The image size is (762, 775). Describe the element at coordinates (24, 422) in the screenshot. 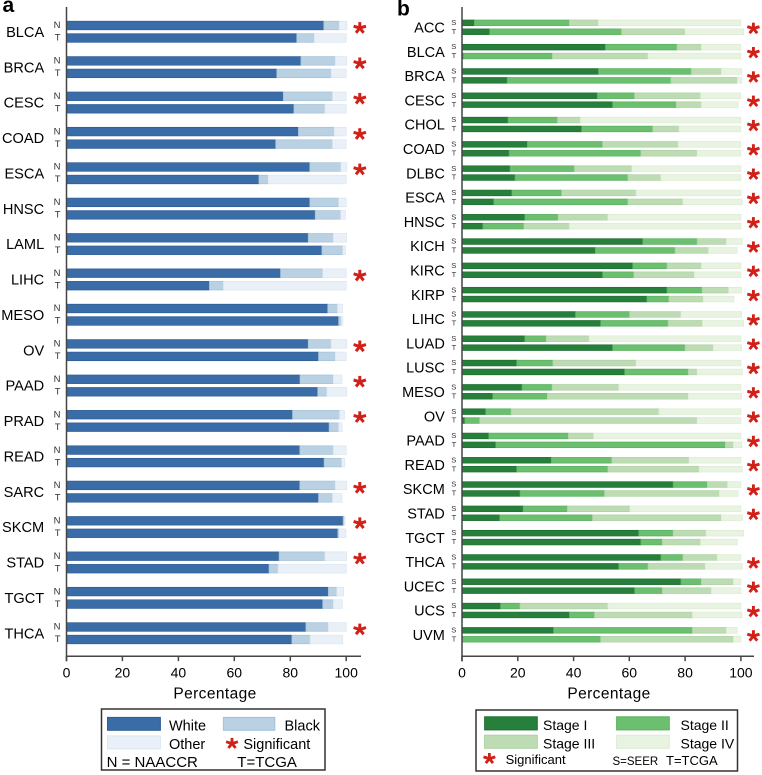

I see `svg-text: PRAD` at that location.